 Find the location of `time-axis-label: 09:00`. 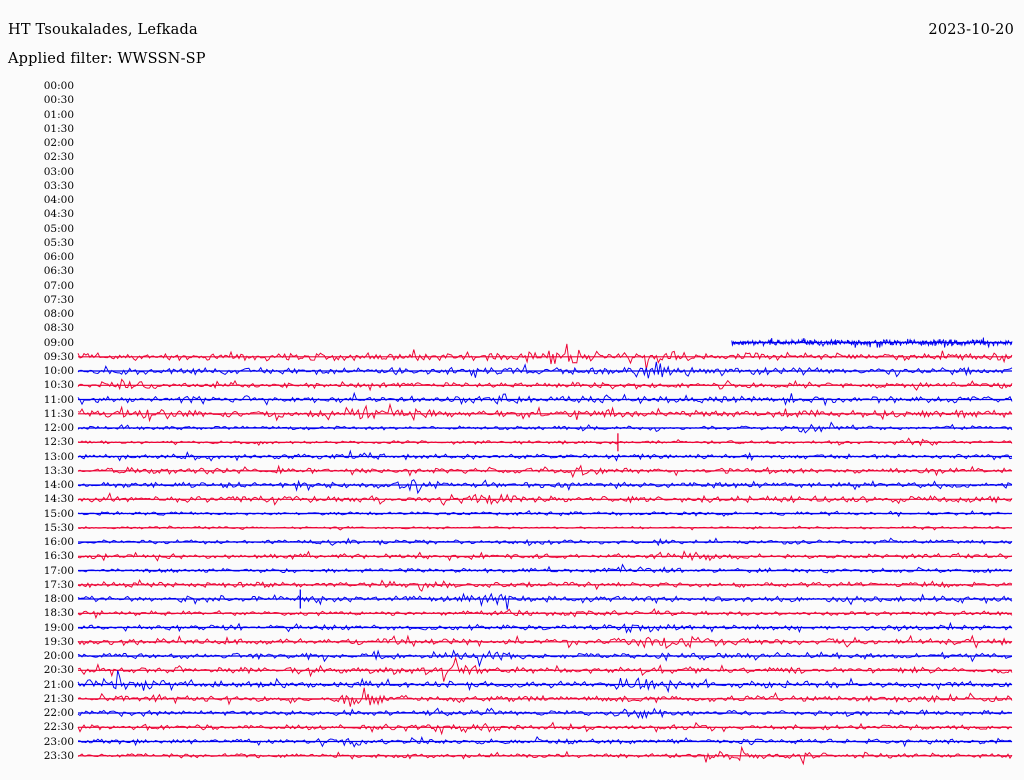

time-axis-label: 09:00 is located at coordinates (58, 342).